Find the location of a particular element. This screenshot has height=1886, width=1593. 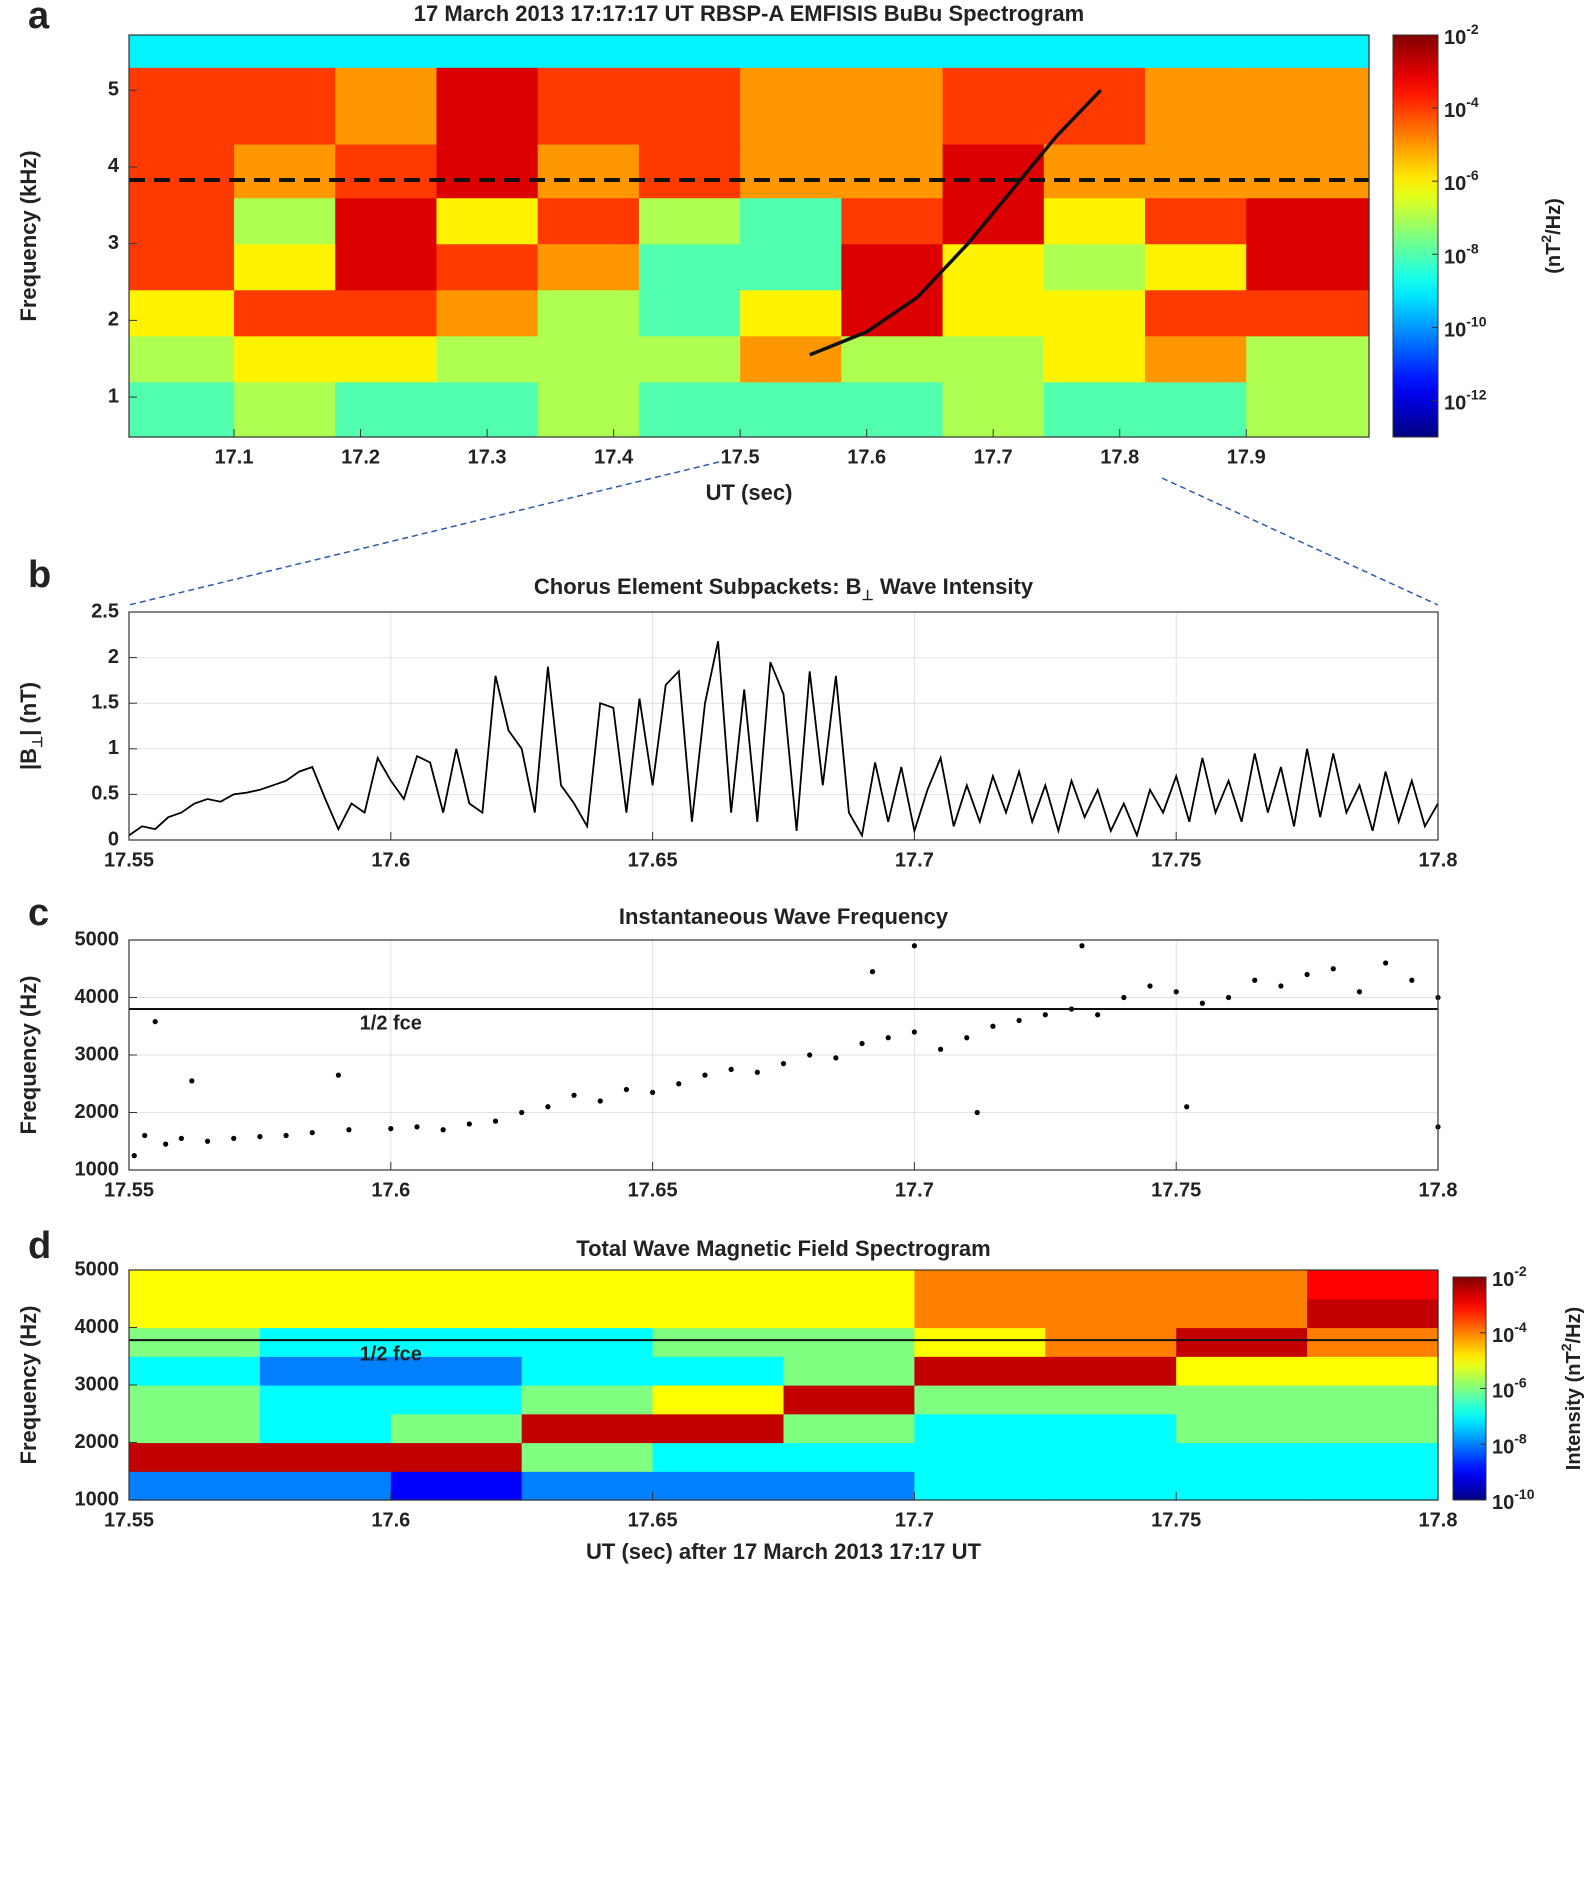

x-tick-label: 17.1 is located at coordinates (234, 457).